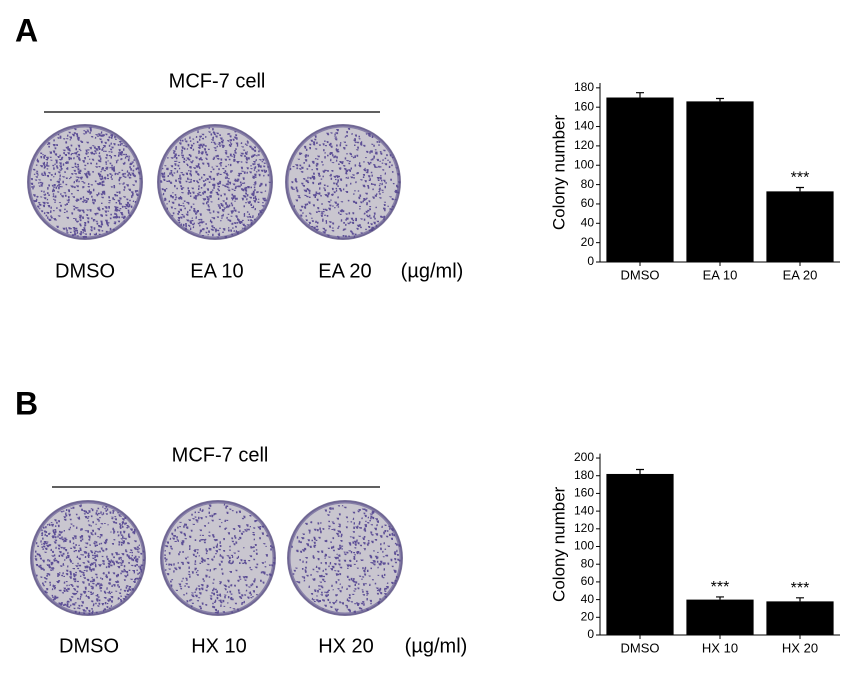 This screenshot has width=863, height=684. Describe the element at coordinates (26, 30) in the screenshot. I see `panel-label: A` at that location.